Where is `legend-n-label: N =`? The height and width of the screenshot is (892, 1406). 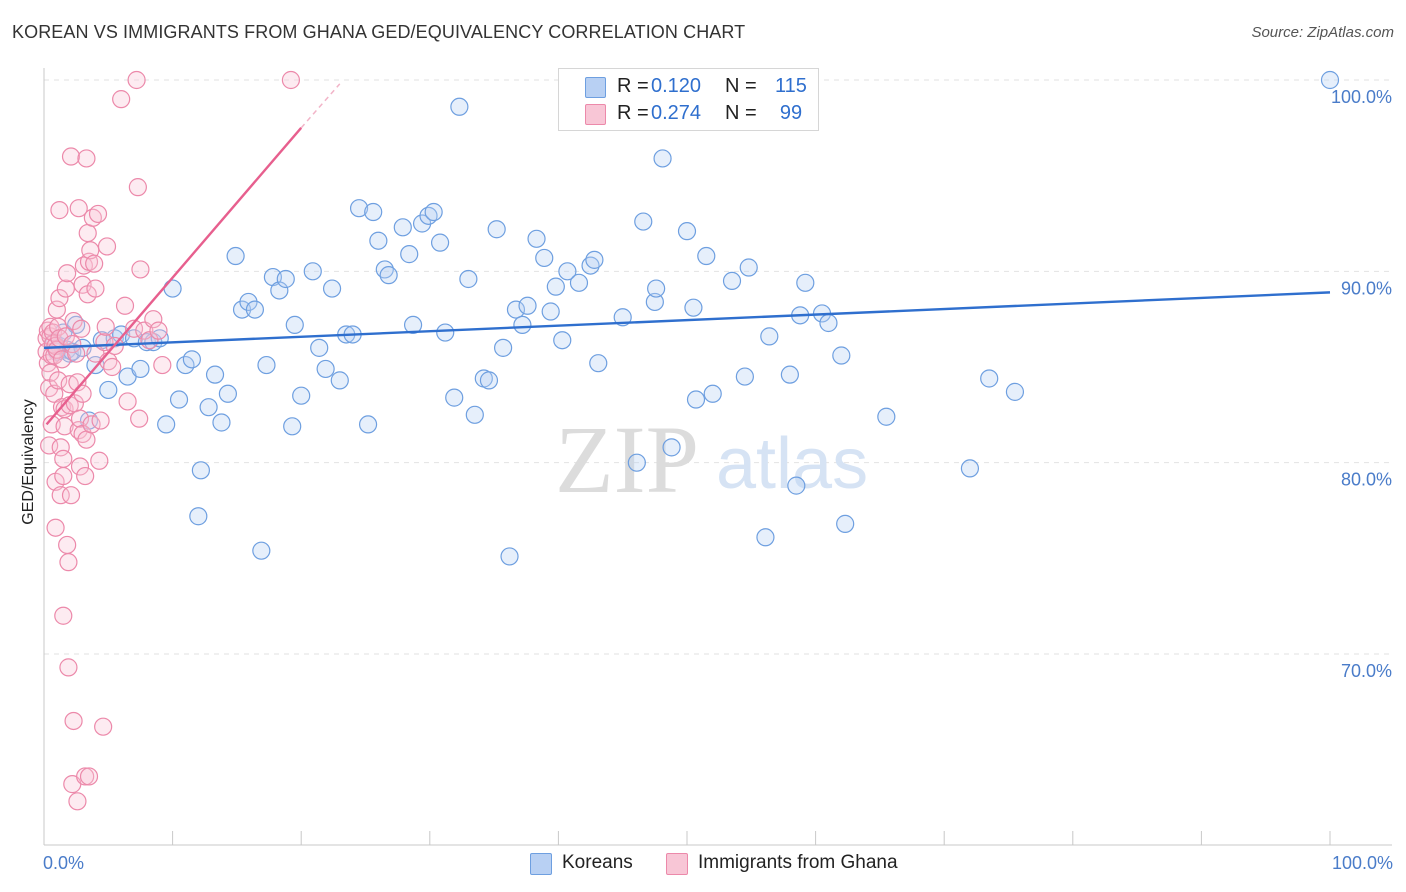 legend-n-label: N = is located at coordinates (741, 113).